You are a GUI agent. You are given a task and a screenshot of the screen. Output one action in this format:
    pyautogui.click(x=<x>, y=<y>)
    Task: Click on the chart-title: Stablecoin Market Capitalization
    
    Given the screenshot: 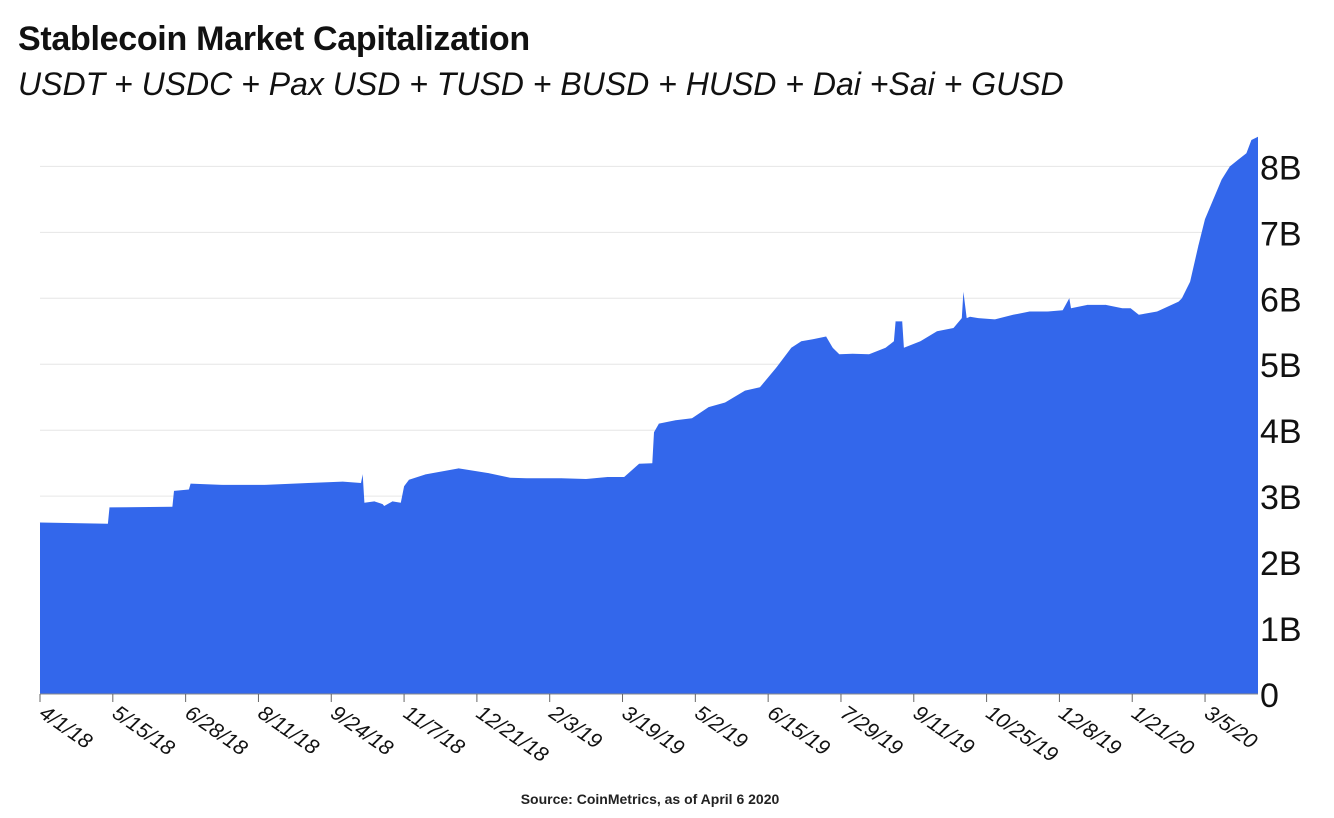 What is the action you would take?
    pyautogui.click(x=274, y=39)
    